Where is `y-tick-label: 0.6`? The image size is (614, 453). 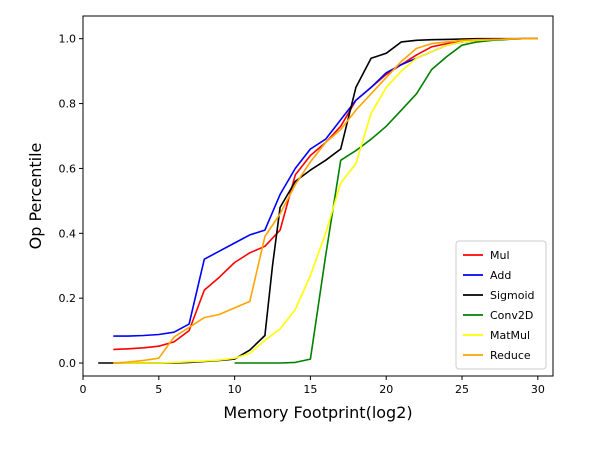
y-tick-label: 0.6 is located at coordinates (68, 168).